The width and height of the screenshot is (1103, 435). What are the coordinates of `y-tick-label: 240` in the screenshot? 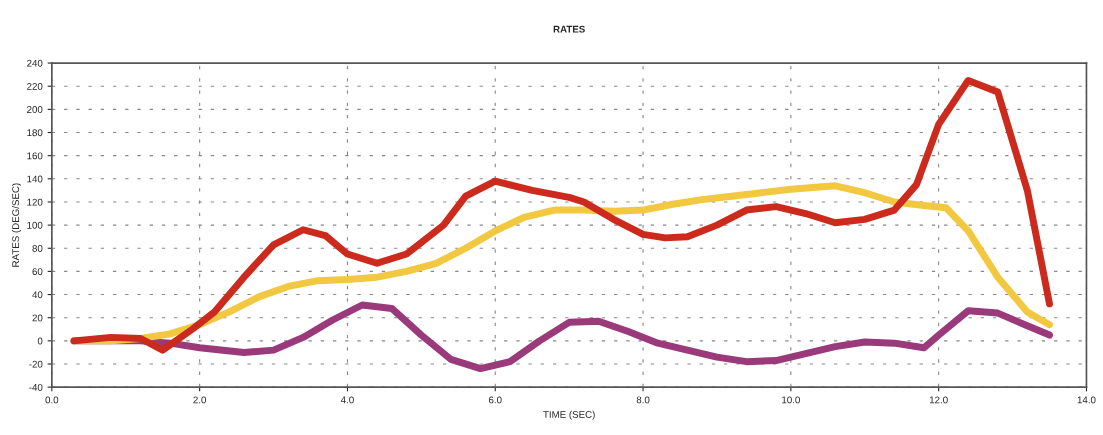 It's located at (35, 63).